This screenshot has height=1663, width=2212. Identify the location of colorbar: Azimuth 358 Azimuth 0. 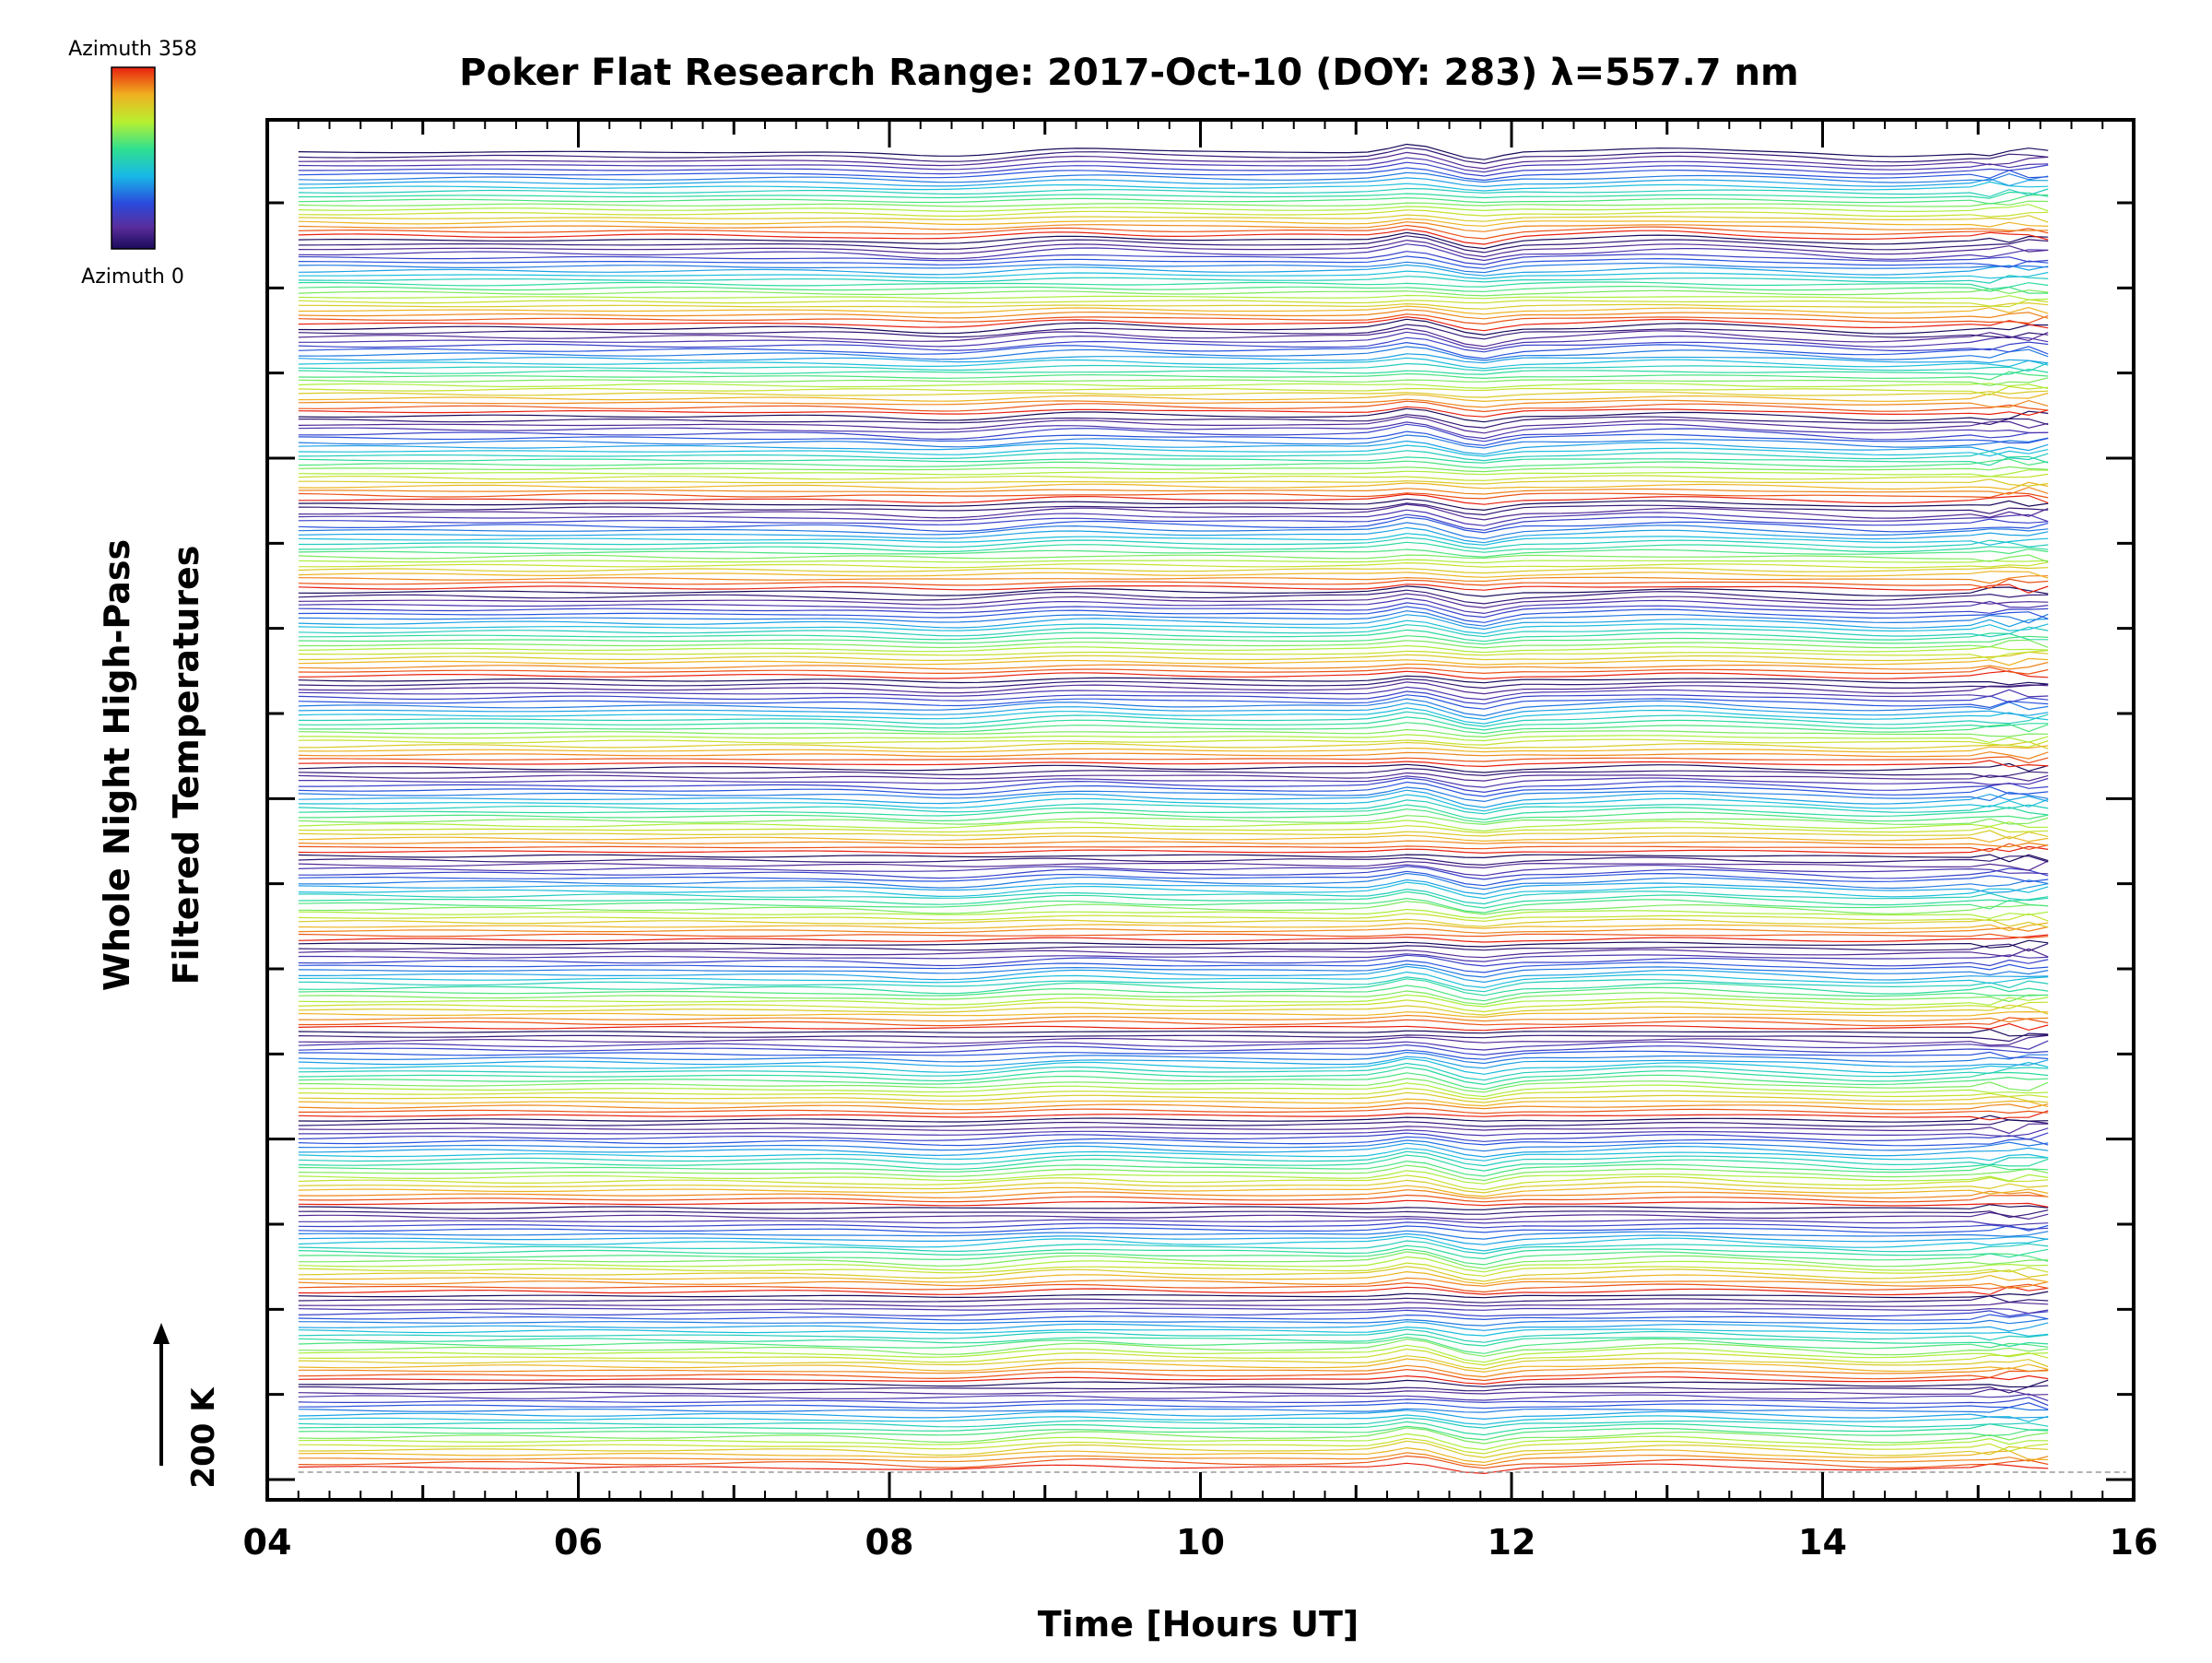
(132, 163).